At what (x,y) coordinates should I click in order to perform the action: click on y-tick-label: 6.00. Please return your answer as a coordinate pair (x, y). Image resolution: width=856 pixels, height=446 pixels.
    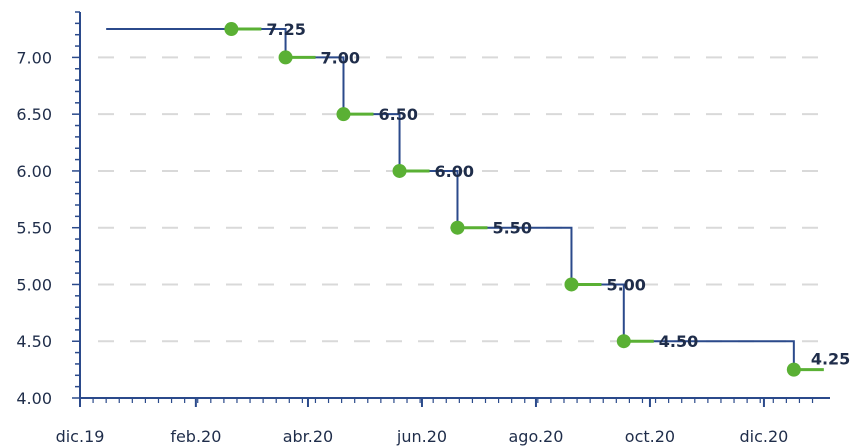
    Looking at the image, I should click on (34, 171).